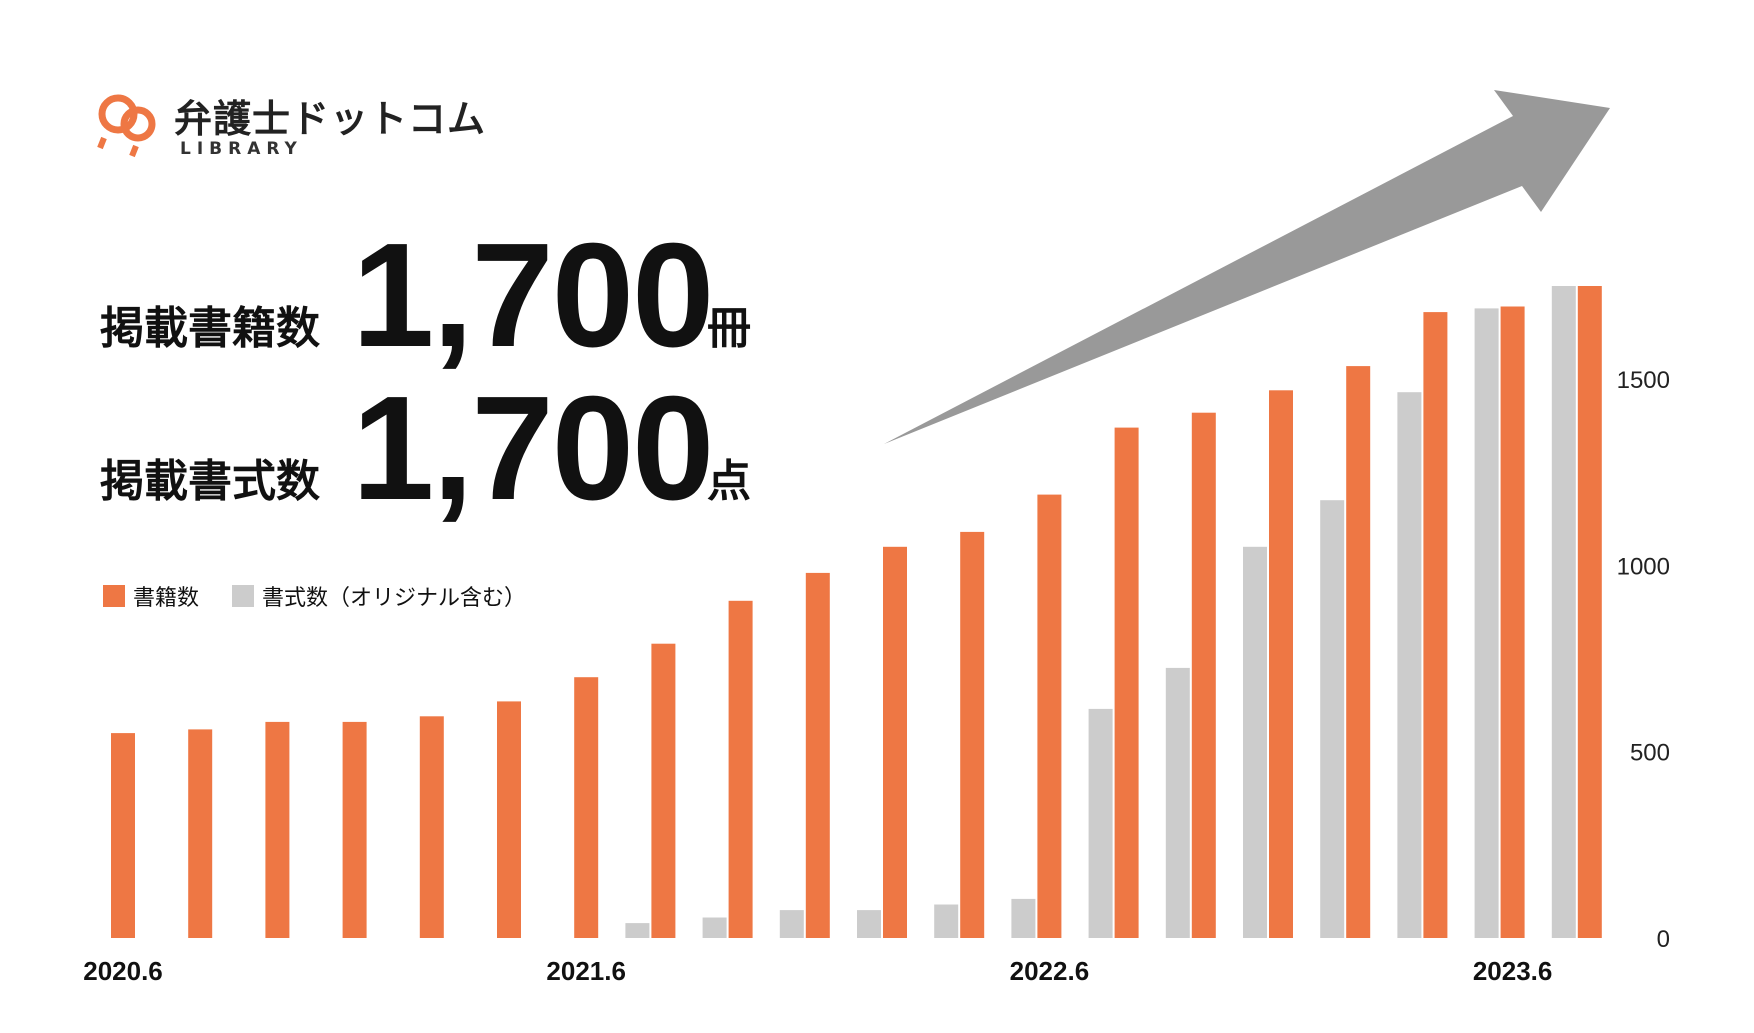 The height and width of the screenshot is (1033, 1754). What do you see at coordinates (1247, 267) in the screenshot?
I see `trend-arrow-icon` at bounding box center [1247, 267].